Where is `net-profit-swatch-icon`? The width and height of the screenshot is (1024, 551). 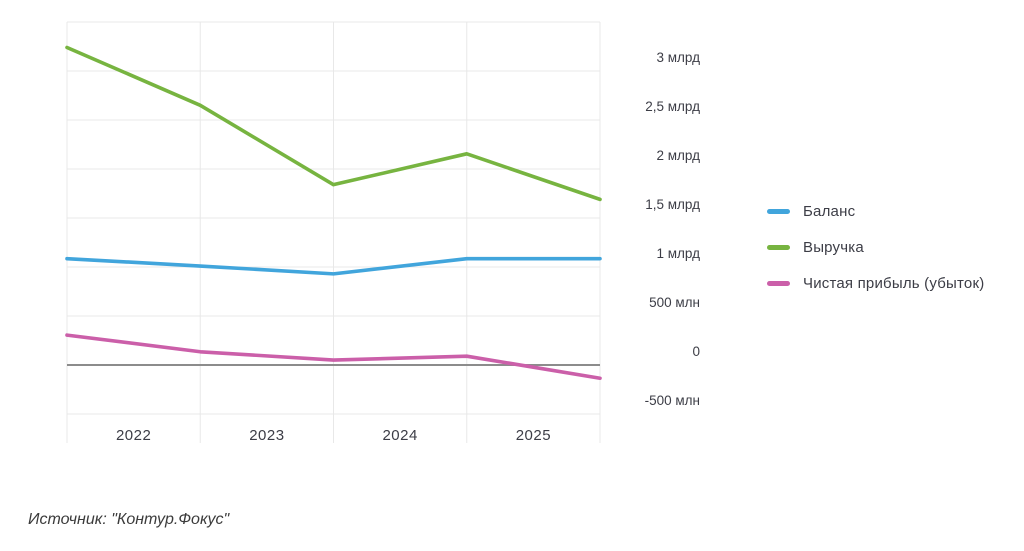 net-profit-swatch-icon is located at coordinates (778, 283).